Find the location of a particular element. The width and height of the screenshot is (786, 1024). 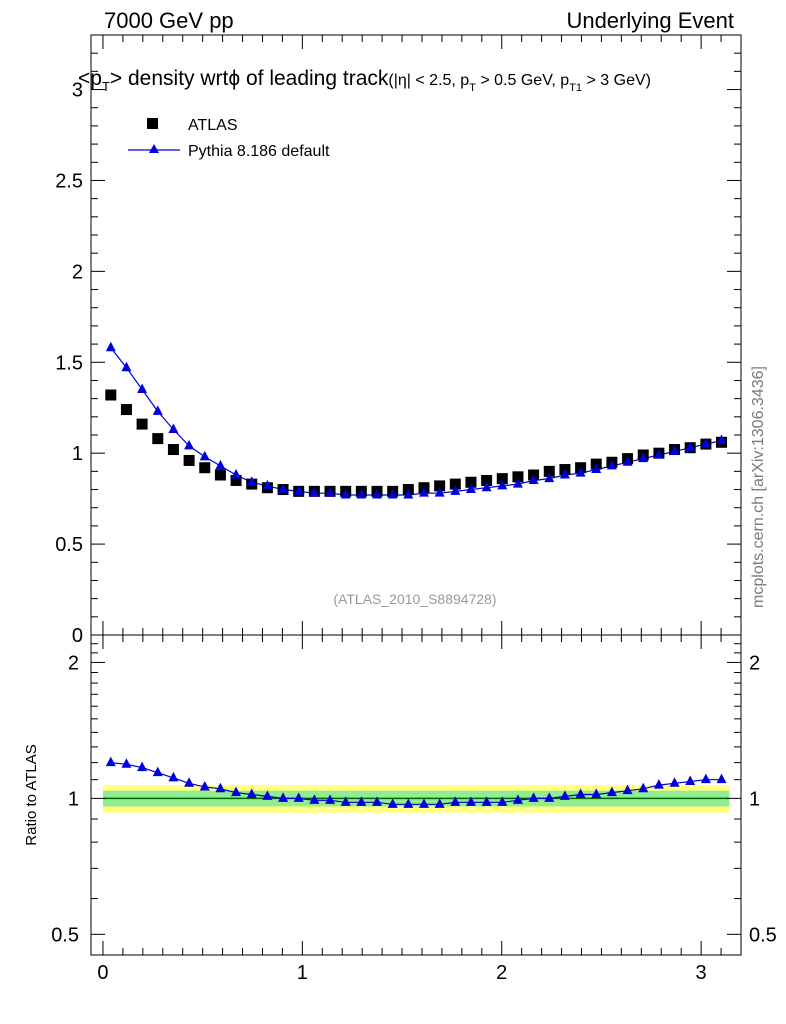

main-plot-marks is located at coordinates (416, 420).